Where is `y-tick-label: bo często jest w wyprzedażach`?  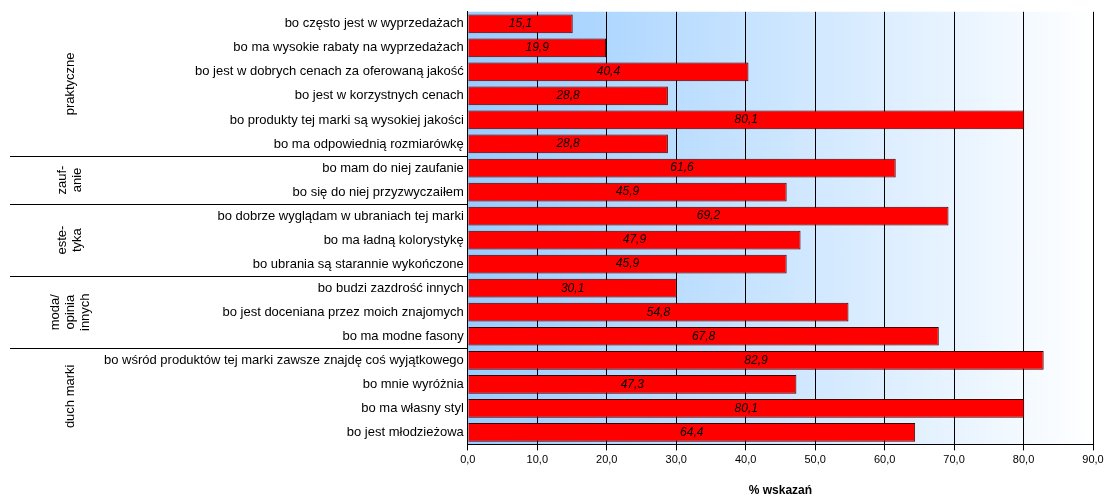
y-tick-label: bo często jest w wyprzedażach is located at coordinates (374, 23).